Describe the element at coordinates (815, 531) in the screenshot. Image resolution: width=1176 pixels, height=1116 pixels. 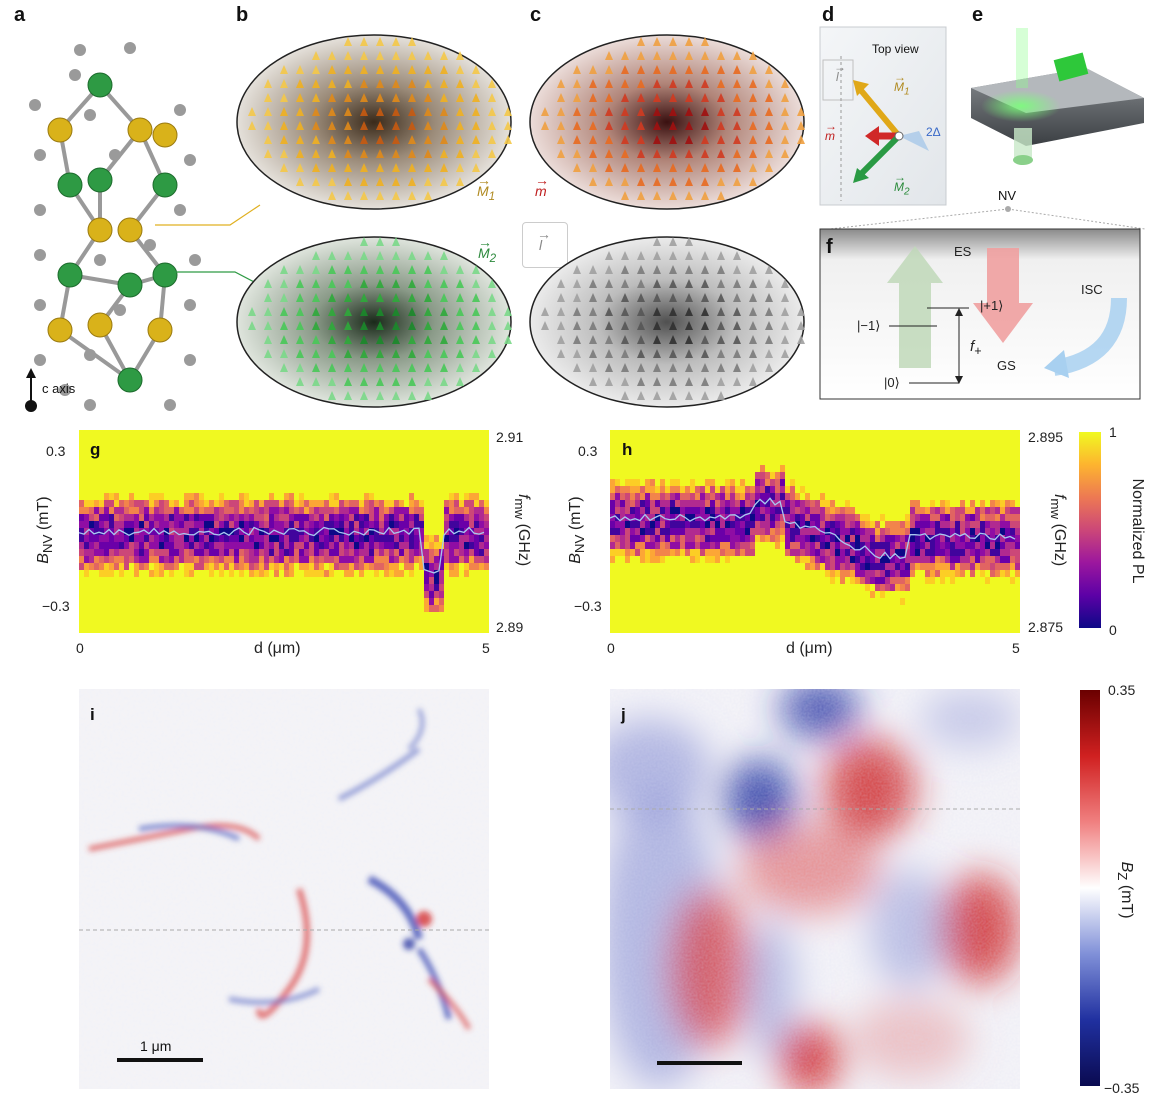
I see `heatmap-h` at that location.